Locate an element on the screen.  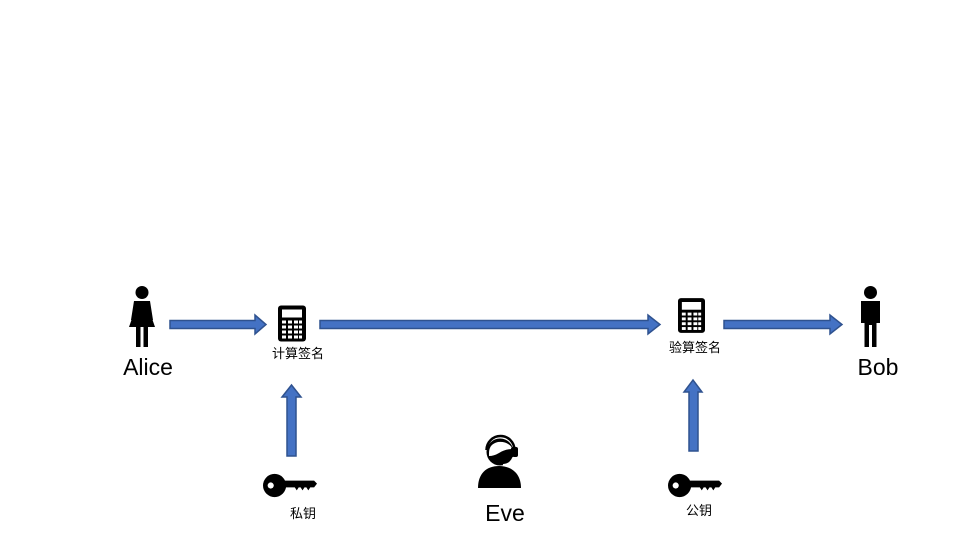
man-icon is located at coordinates (870, 316).